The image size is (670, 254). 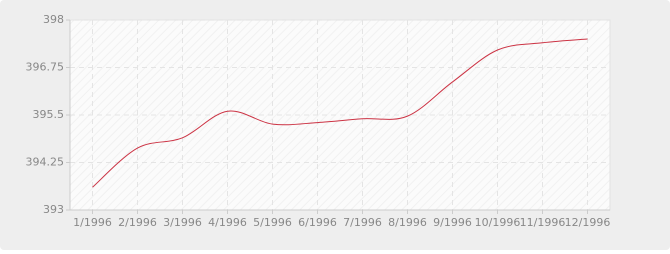 I want to click on x-tick-label: 5/1996, so click(x=272, y=222).